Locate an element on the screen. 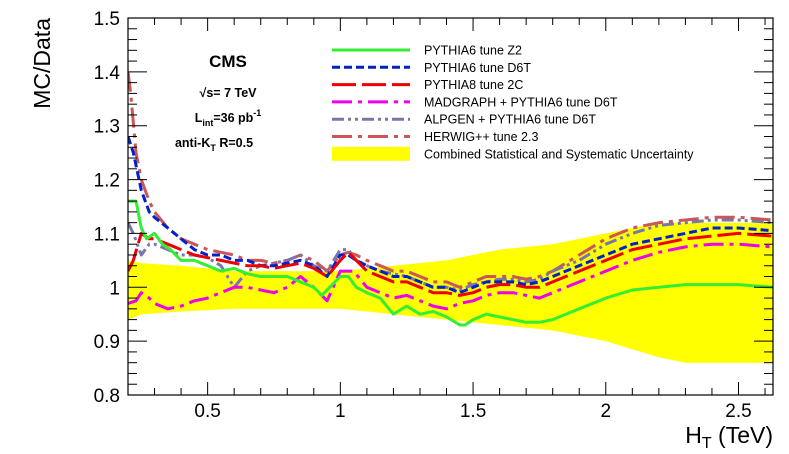  series-line-madgraph-pythia6-tune-d6t is located at coordinates (450, 276).